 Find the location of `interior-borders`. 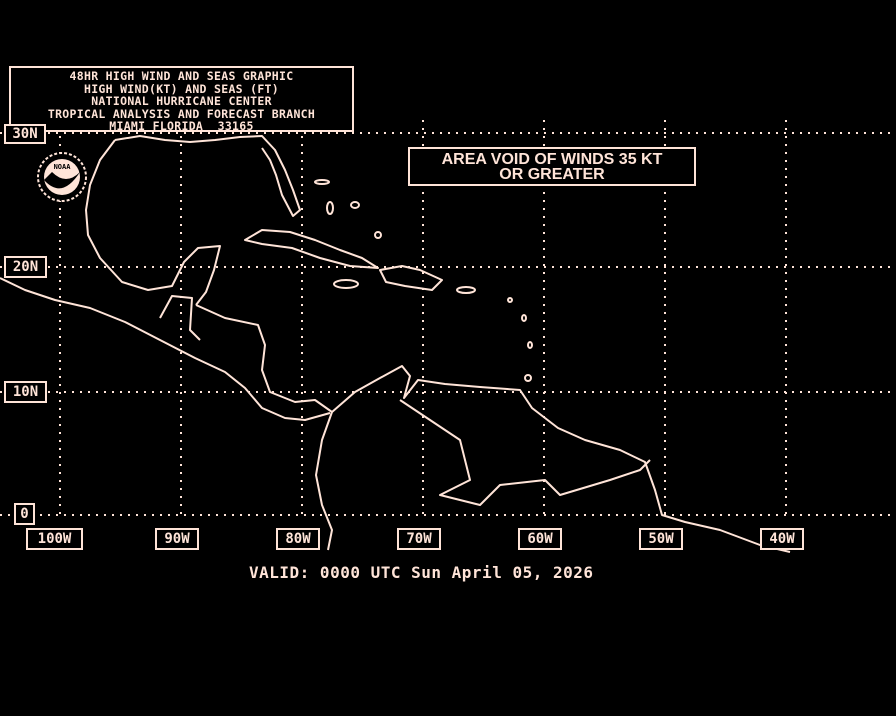

interior-borders is located at coordinates (525, 452).